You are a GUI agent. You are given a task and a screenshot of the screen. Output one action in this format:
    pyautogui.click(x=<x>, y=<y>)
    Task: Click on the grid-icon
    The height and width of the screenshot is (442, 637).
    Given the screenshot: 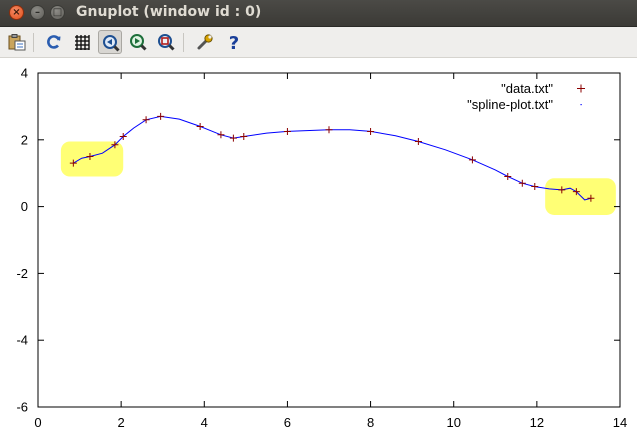 What is the action you would take?
    pyautogui.click(x=82, y=42)
    